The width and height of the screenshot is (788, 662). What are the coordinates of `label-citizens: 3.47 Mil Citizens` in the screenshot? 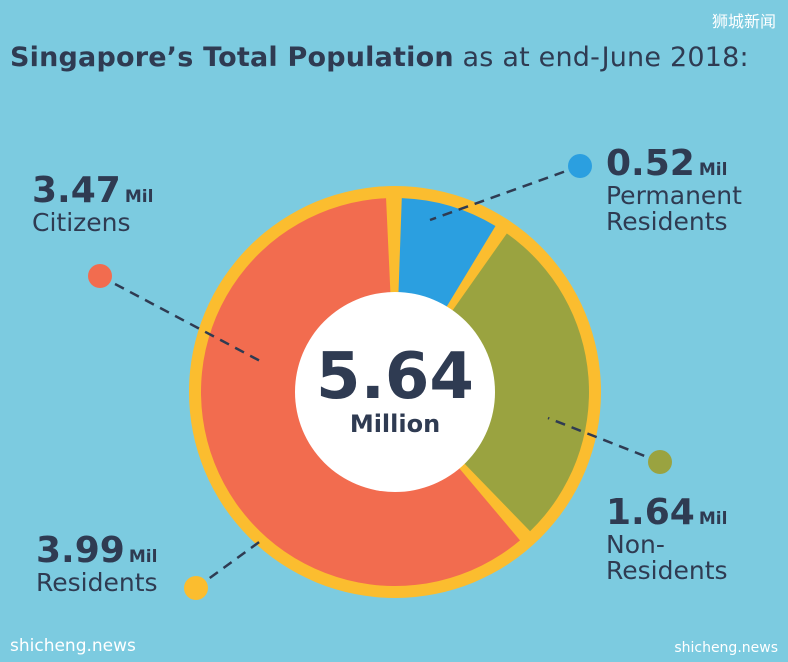 It's located at (92, 204).